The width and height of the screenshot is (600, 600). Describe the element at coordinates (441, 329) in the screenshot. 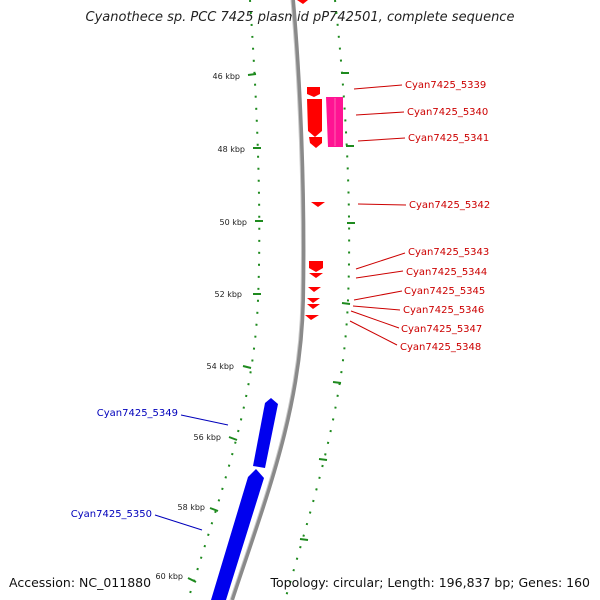

I see `gene-label: Cyan7425_5347` at that location.